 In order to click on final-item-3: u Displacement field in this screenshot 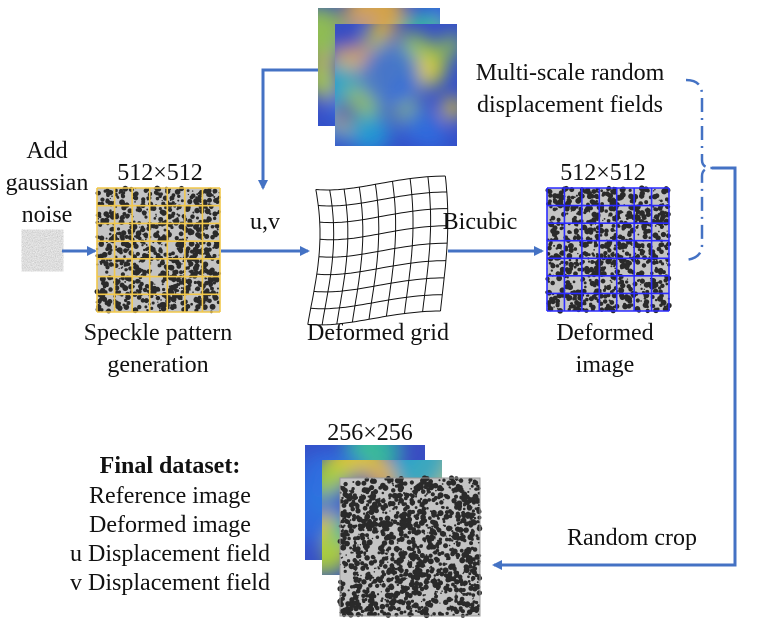, I will do `click(170, 554)`.